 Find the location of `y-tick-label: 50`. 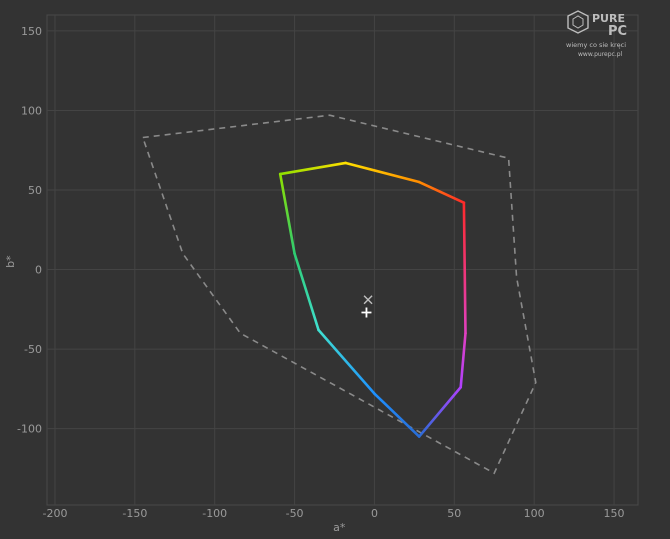

y-tick-label: 50 is located at coordinates (35, 190).